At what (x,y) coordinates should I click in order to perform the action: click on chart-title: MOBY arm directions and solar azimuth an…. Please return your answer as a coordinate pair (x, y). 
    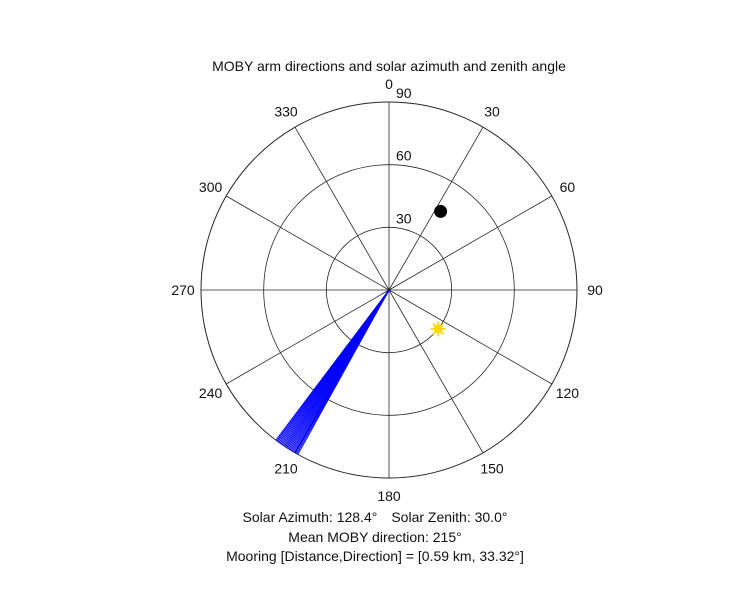
    Looking at the image, I should click on (389, 66).